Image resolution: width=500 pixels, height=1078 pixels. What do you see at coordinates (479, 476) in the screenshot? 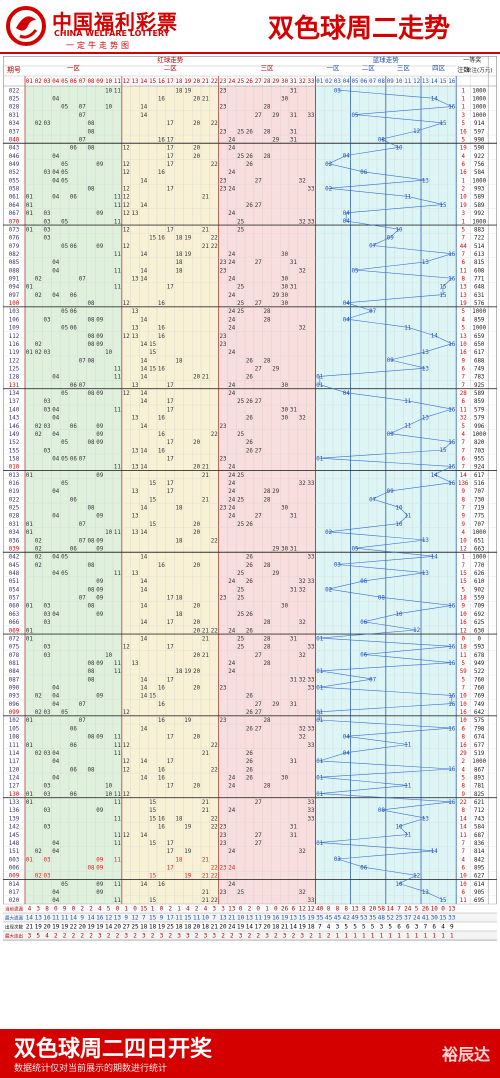
I see `prize-amount: 617` at bounding box center [479, 476].